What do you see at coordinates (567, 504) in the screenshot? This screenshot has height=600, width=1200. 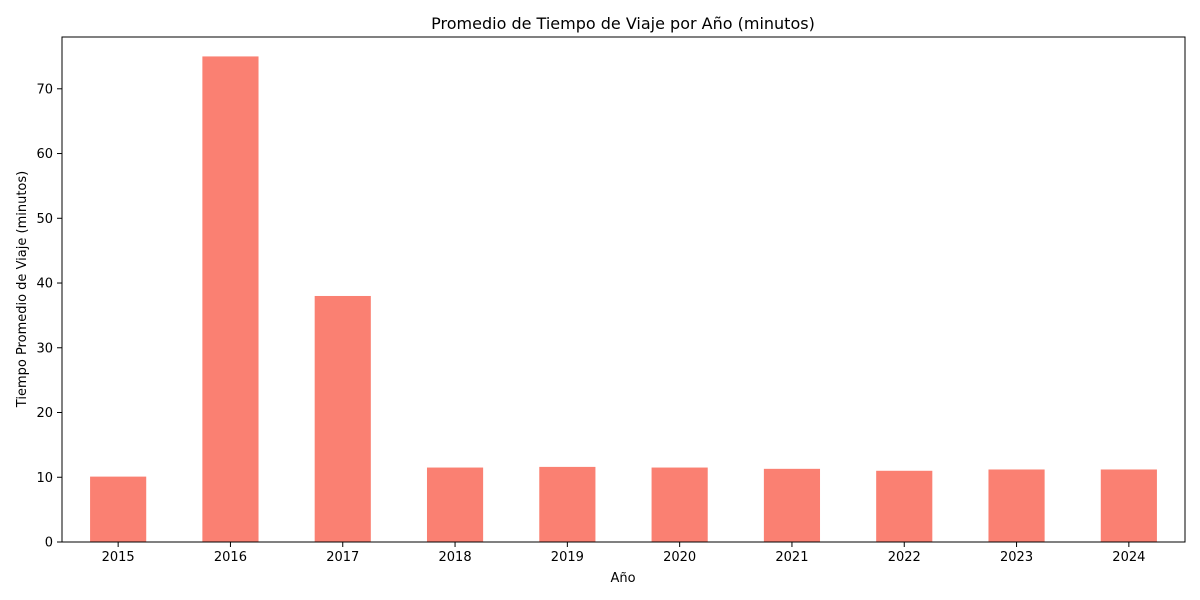 I see `bar-2019` at bounding box center [567, 504].